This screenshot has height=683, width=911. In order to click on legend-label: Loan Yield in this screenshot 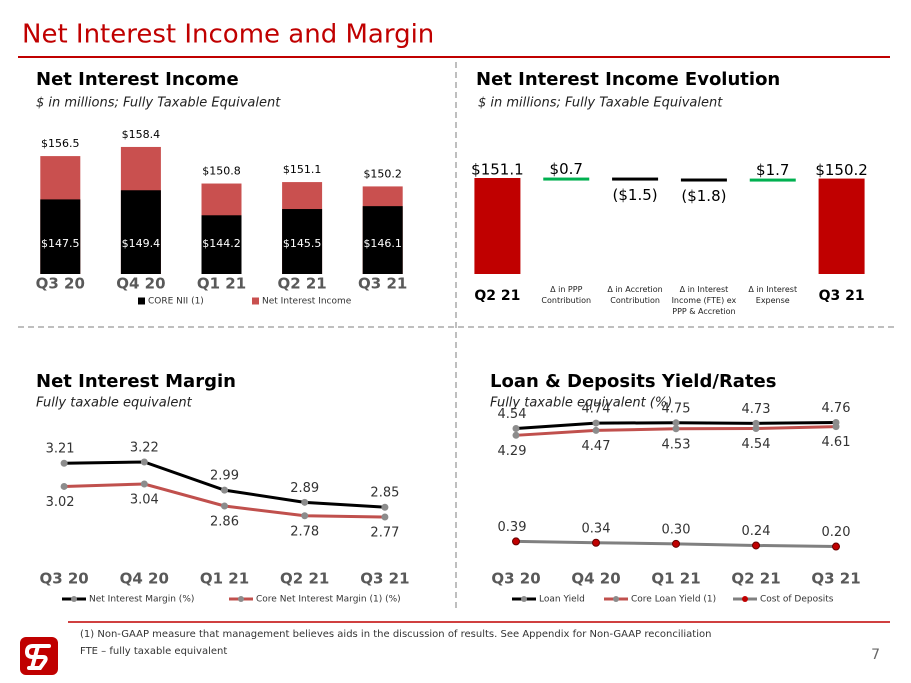, I will do `click(562, 600)`.